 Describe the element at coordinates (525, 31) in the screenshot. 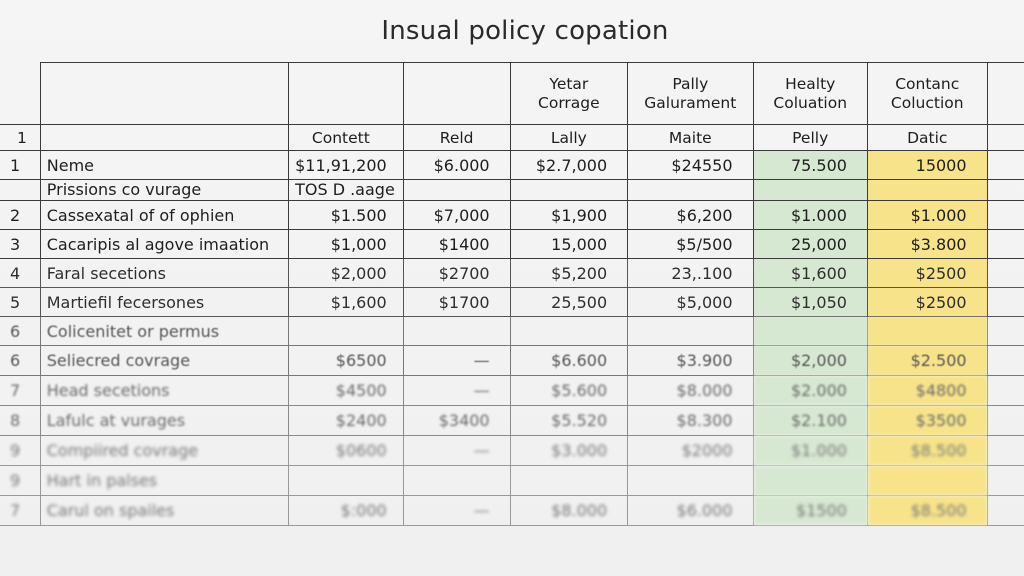

I see `page-title: Insual policy copation` at that location.